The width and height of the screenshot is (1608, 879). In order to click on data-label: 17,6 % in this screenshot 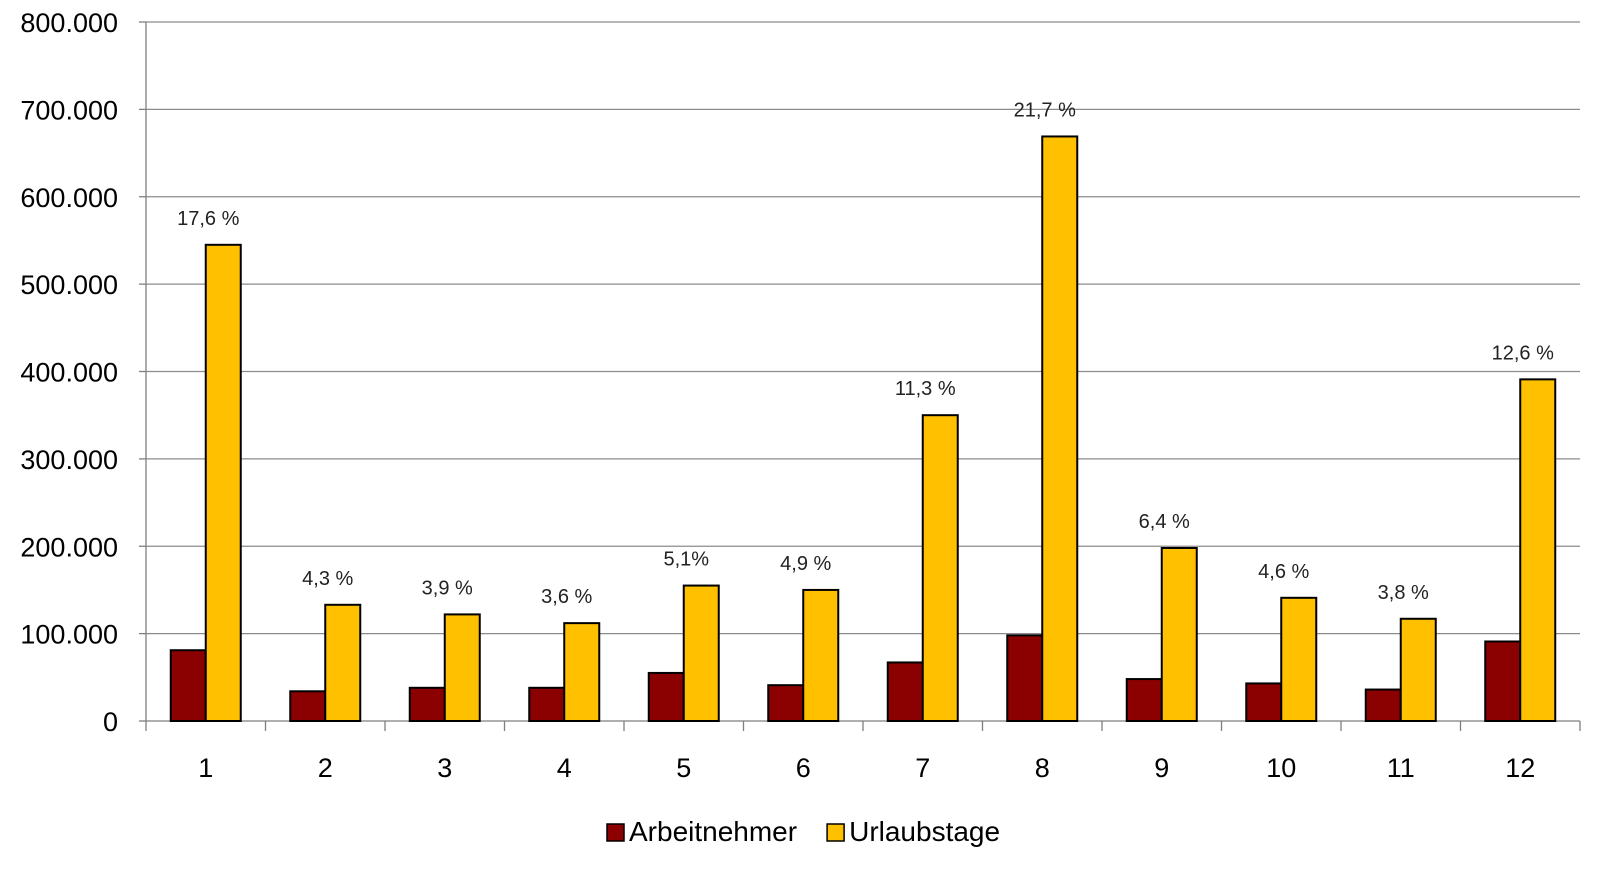, I will do `click(208, 219)`.